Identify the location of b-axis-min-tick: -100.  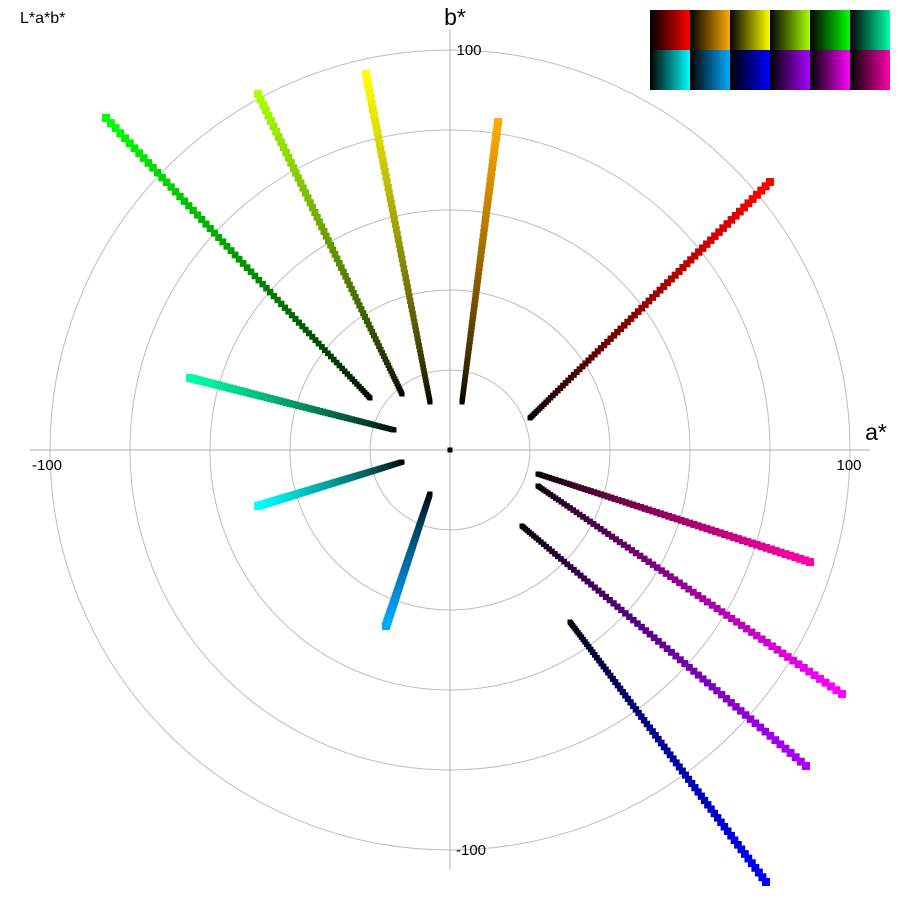
(471, 850).